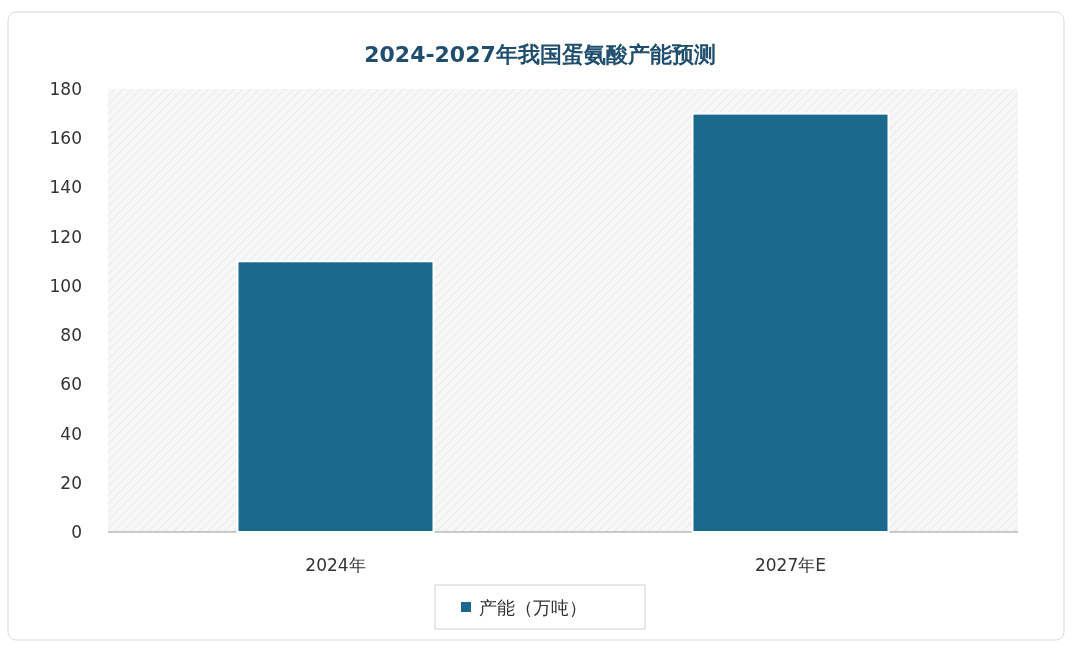 The width and height of the screenshot is (1080, 655). What do you see at coordinates (540, 54) in the screenshot?
I see `chart-title: 2024-2027年我国蛋氨酸产能预测` at bounding box center [540, 54].